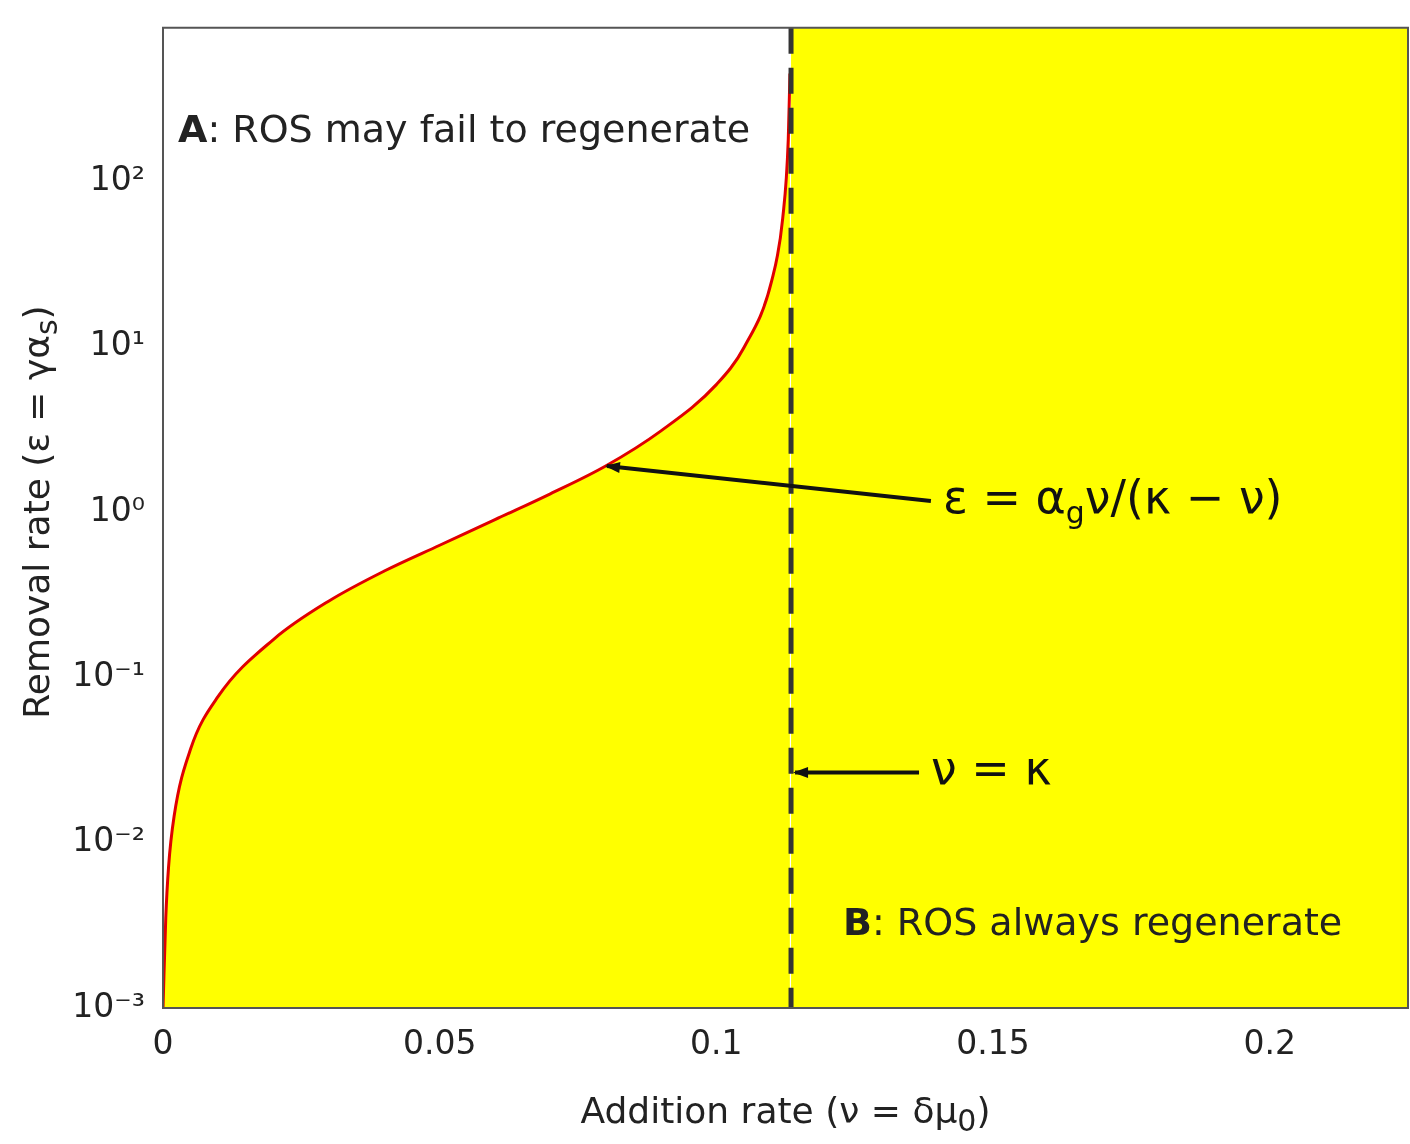 The height and width of the screenshot is (1144, 1410). I want to click on x-tick-label: 0.2, so click(1269, 1043).